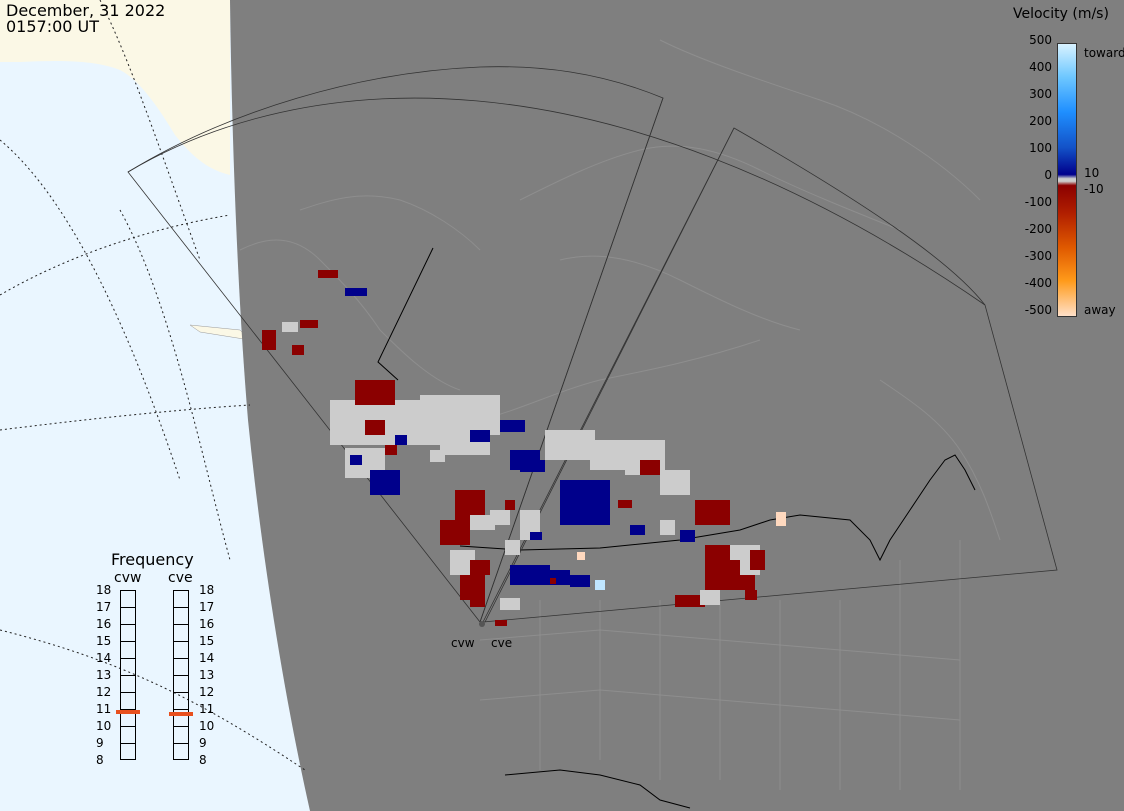  What do you see at coordinates (181, 714) in the screenshot?
I see `frequency-marker-cve` at bounding box center [181, 714].